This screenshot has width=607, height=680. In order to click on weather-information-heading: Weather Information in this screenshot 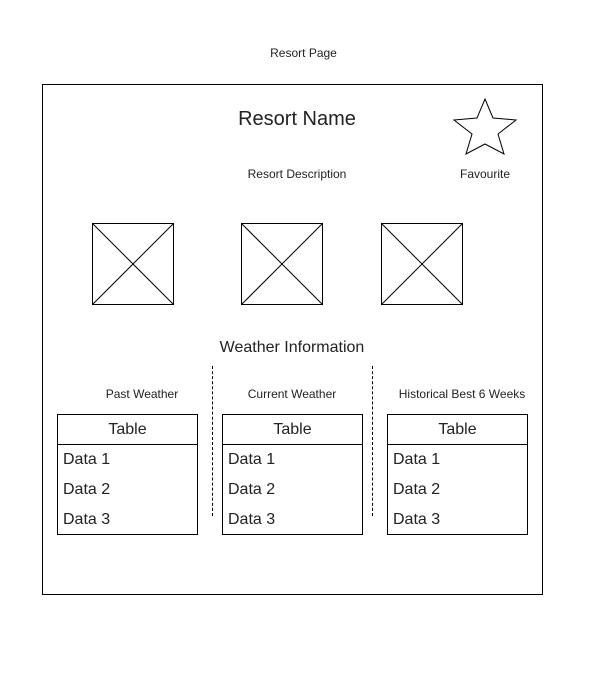, I will do `click(292, 347)`.